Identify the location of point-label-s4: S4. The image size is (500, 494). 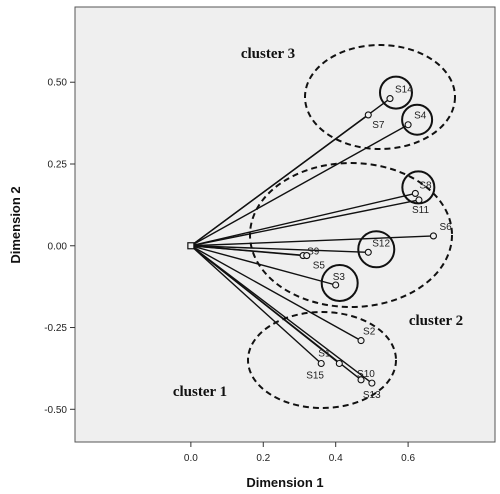
(420, 116).